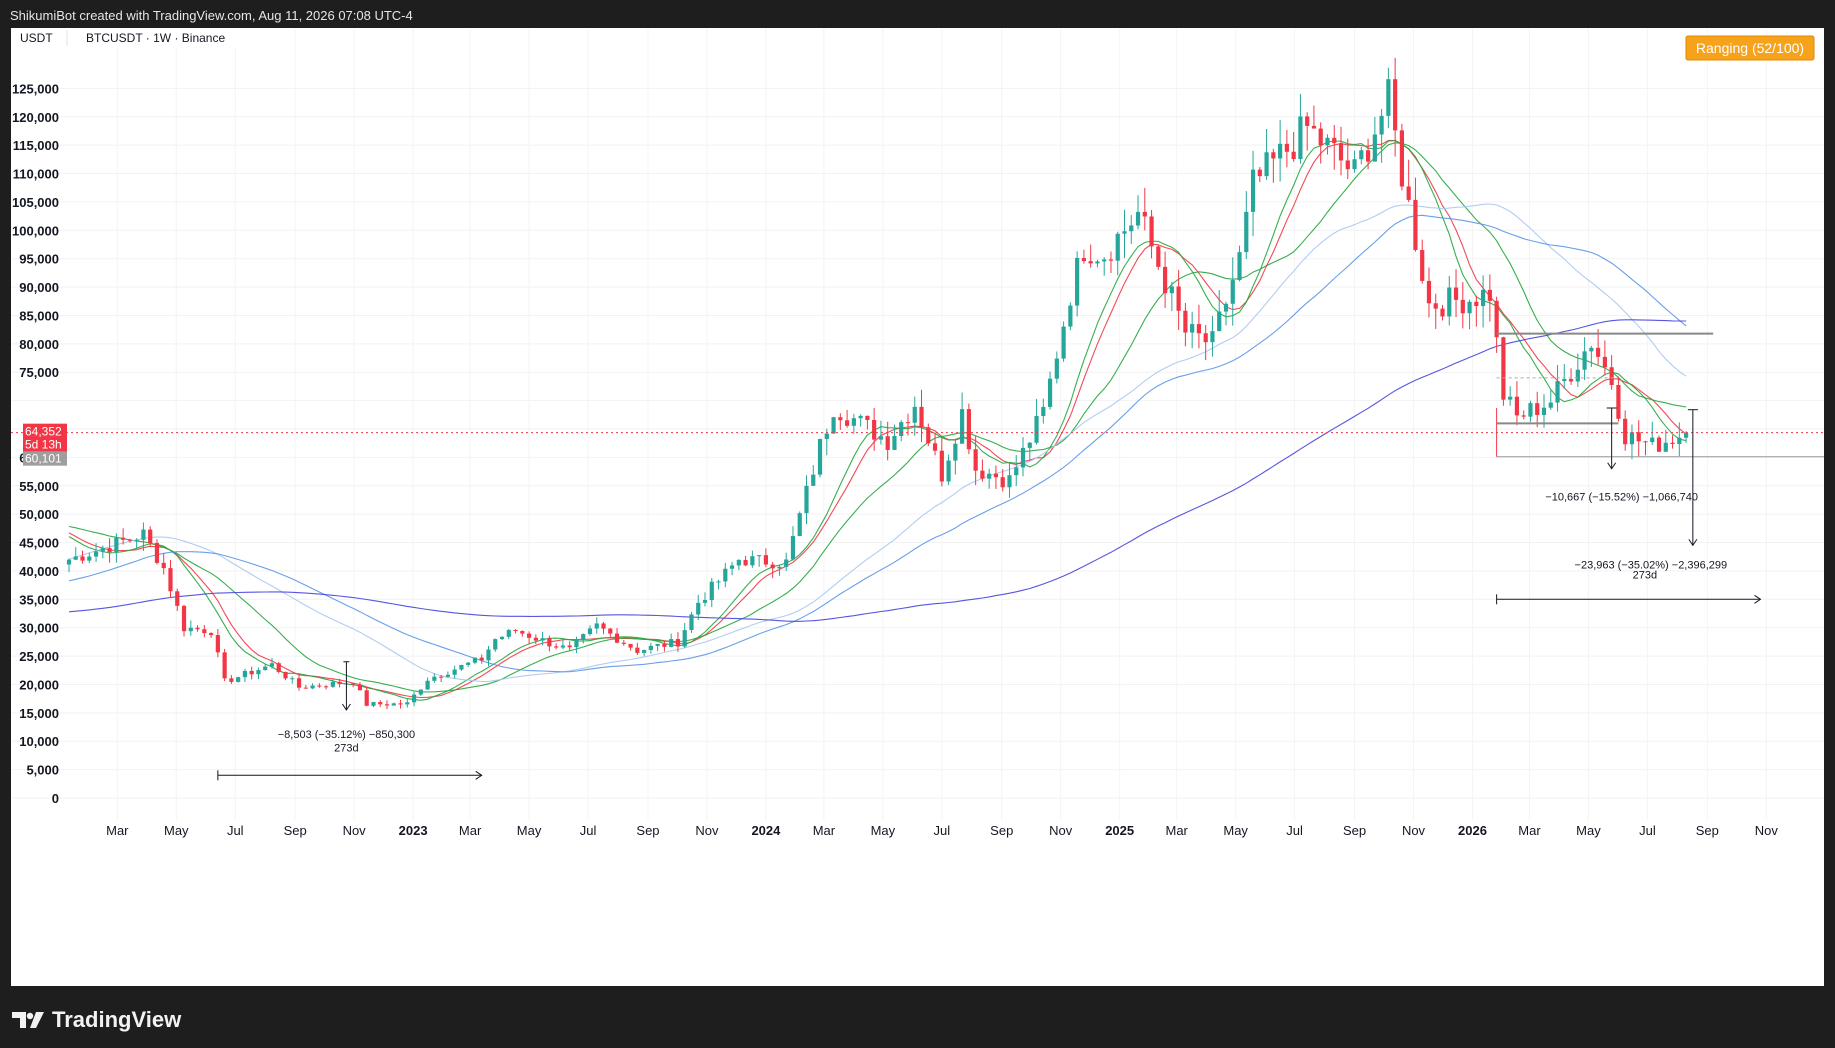  I want to click on y-tick-label: 15,000, so click(39, 713).